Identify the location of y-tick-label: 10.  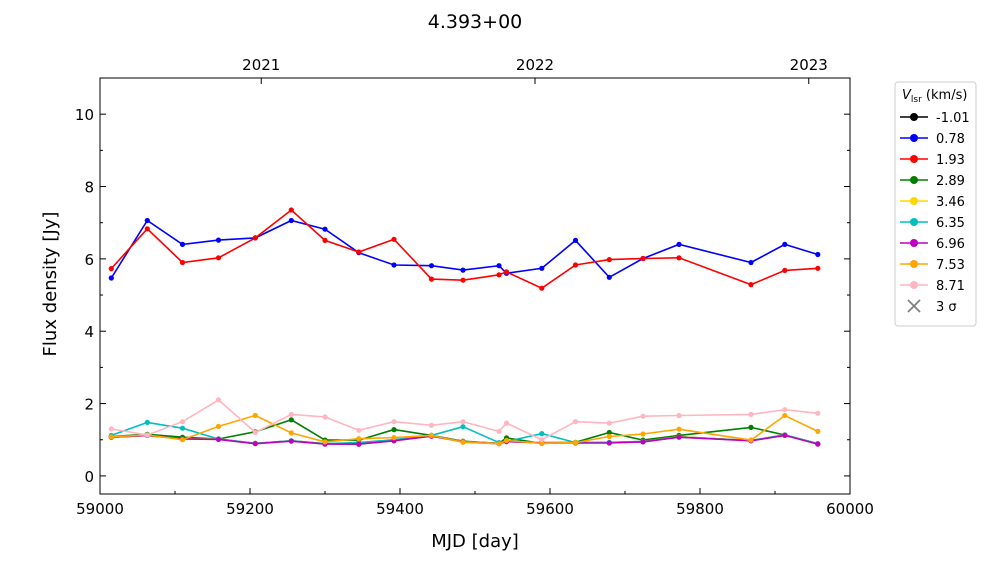
(84, 115).